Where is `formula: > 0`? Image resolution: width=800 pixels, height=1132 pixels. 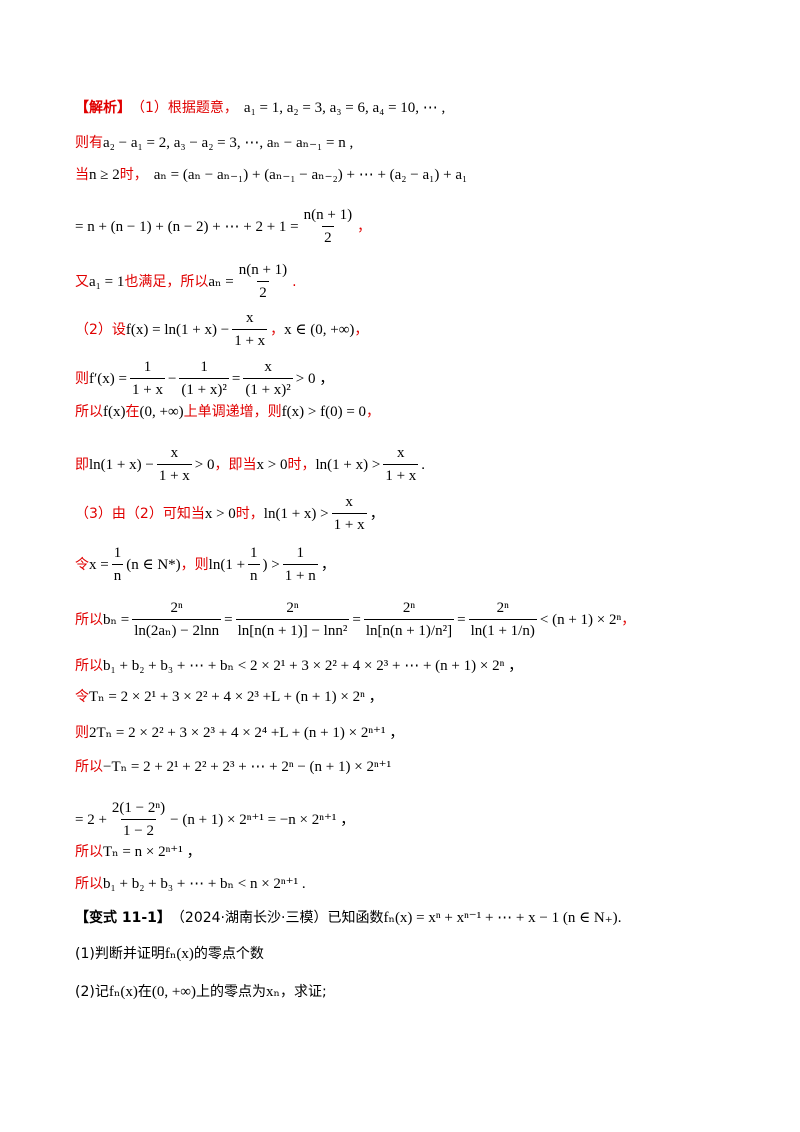
formula: > 0 is located at coordinates (204, 464).